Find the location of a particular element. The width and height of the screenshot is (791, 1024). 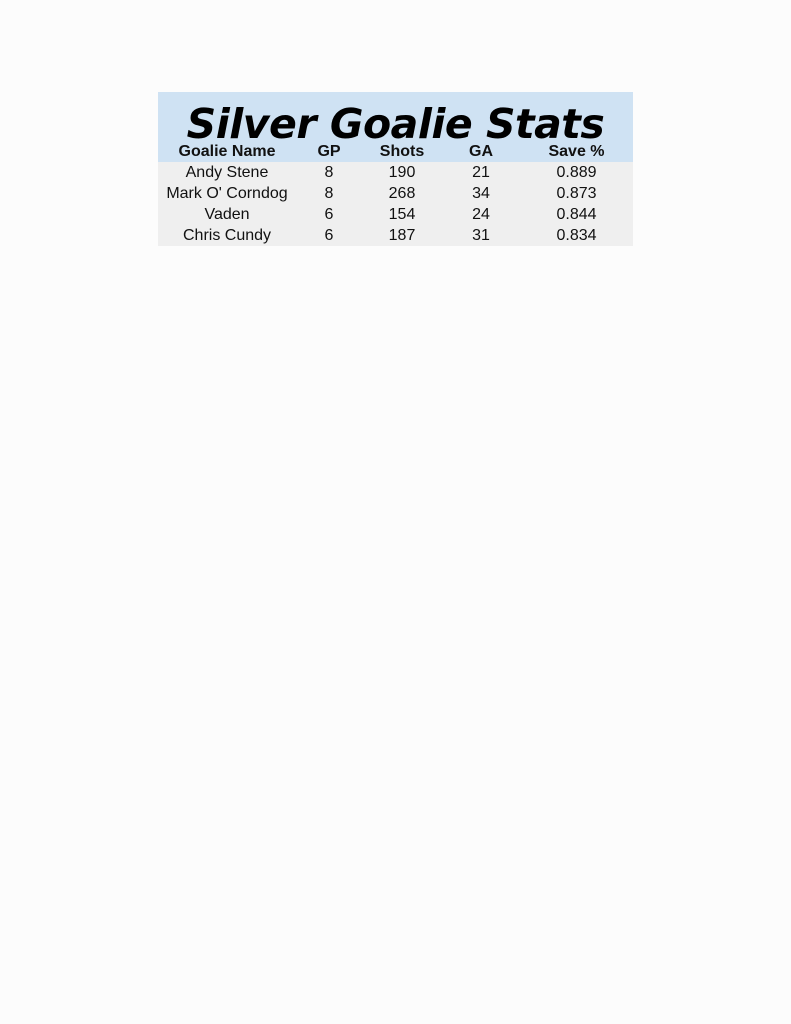

column-header: Goalie Name is located at coordinates (227, 151).